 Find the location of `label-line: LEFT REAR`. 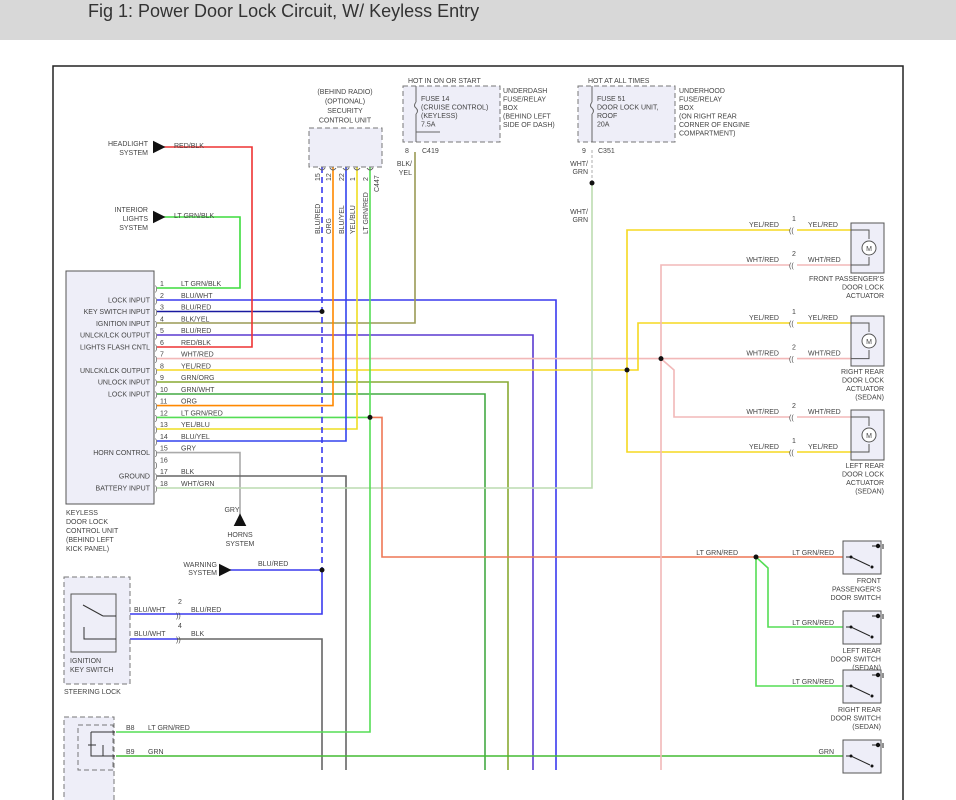

label-line: LEFT REAR is located at coordinates (865, 466).